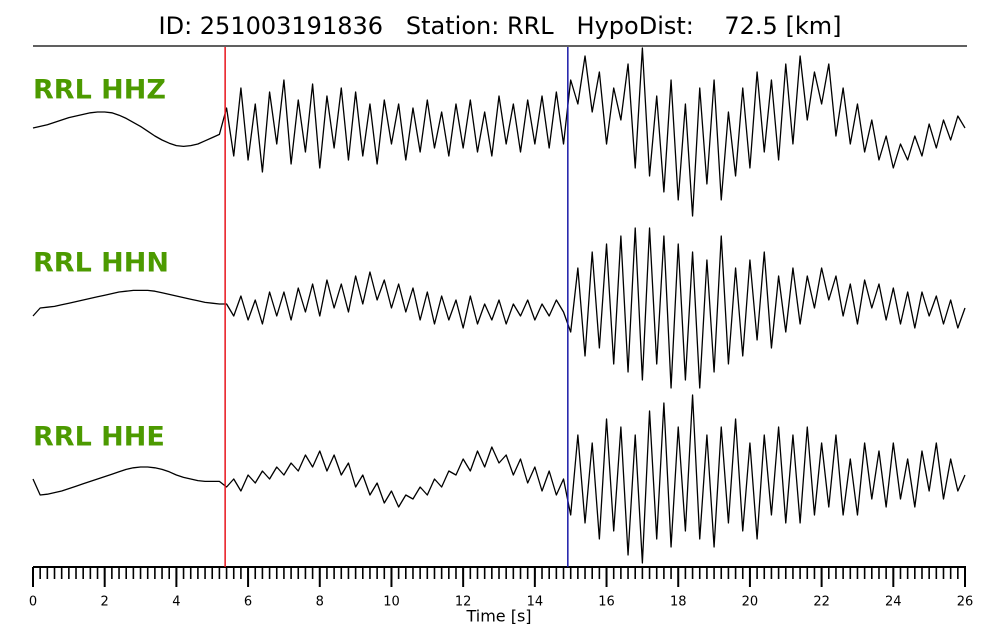  Describe the element at coordinates (248, 602) in the screenshot. I see `x-tick-label: 6` at that location.